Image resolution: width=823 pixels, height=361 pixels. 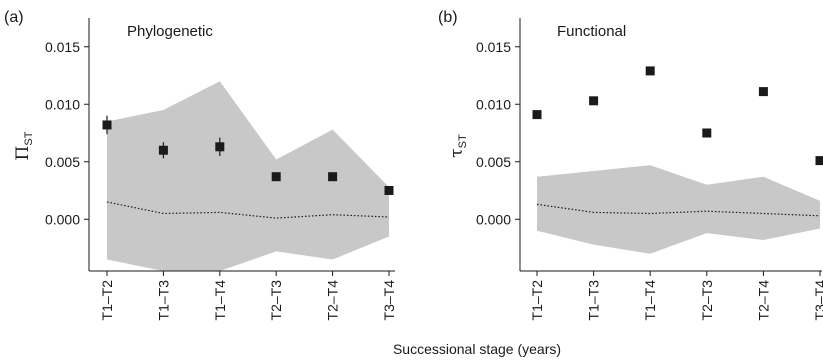 I want to click on y-axis-label: ΠST, so click(x=24, y=145).